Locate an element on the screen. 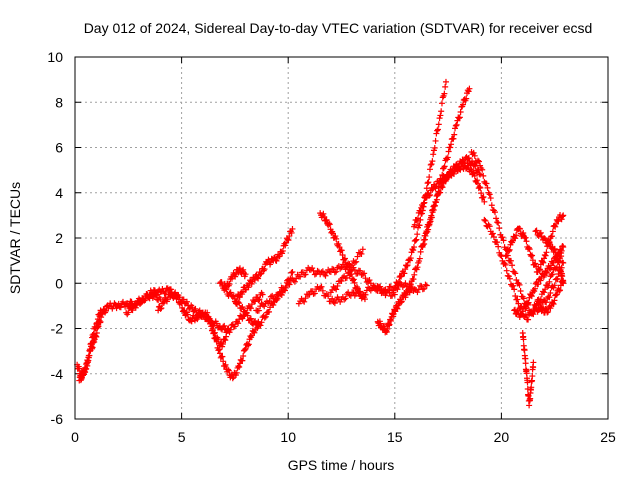  x-tick-label: 15 is located at coordinates (395, 437).